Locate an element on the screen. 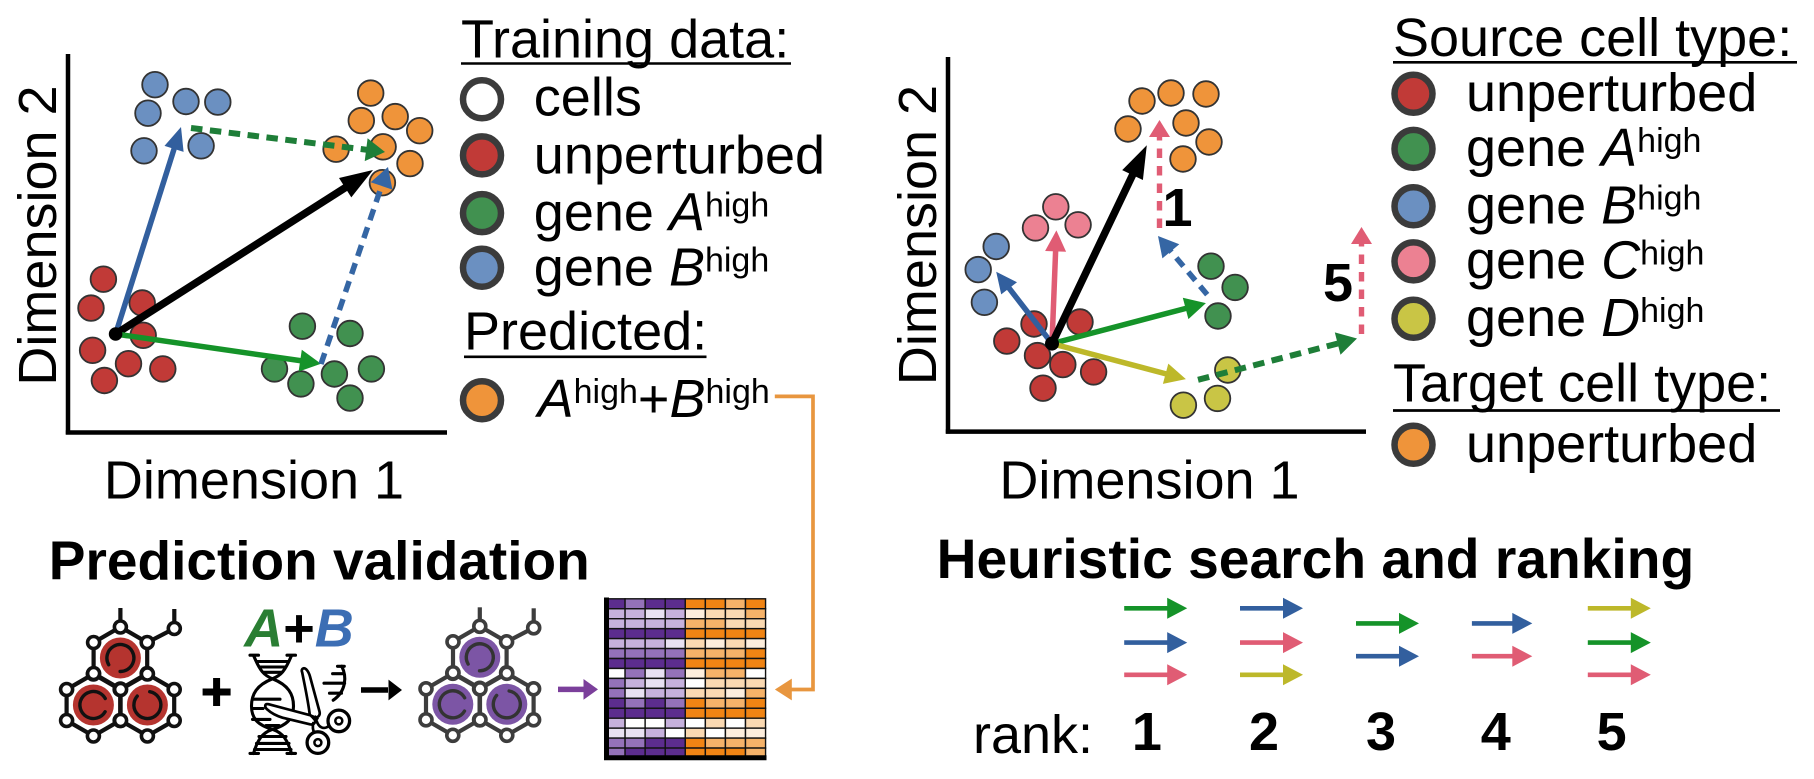  svg-text: 3 is located at coordinates (1381, 732).